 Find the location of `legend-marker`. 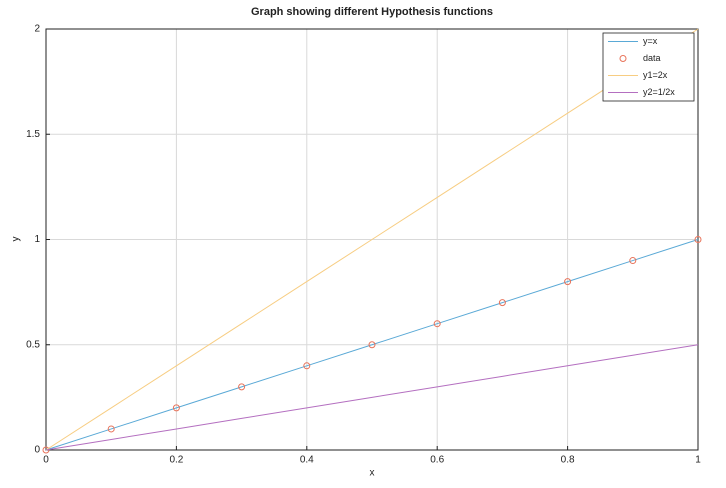

legend-marker is located at coordinates (623, 58).